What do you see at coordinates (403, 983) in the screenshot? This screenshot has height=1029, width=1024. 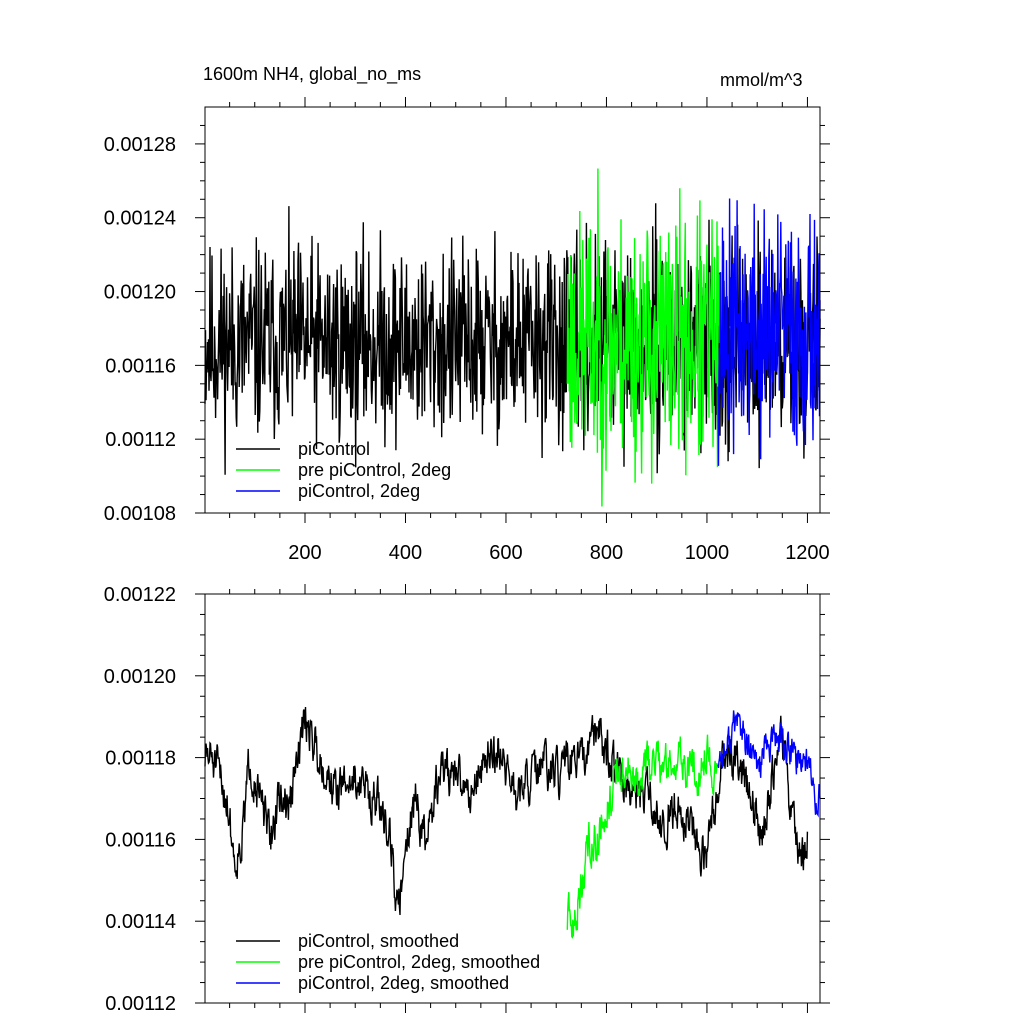 I see `legend-entry: piControl, 2deg, smoothed` at bounding box center [403, 983].